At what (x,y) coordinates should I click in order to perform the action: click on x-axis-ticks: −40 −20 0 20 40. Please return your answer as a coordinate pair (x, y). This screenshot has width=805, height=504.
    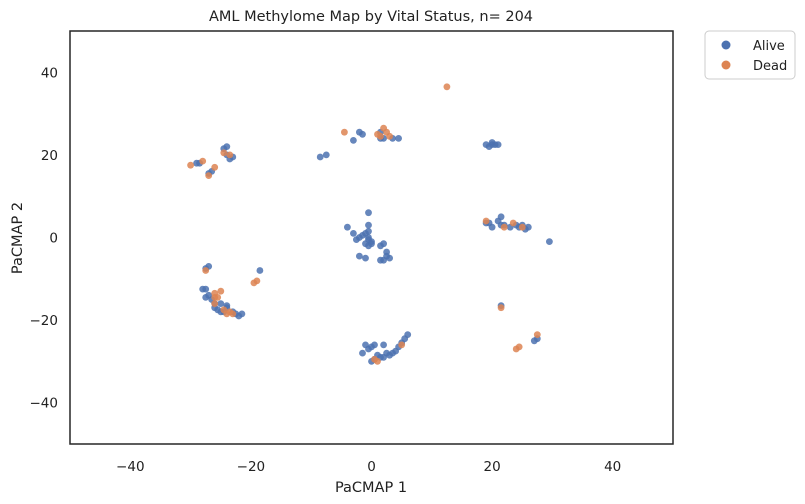
    Looking at the image, I should click on (368, 467).